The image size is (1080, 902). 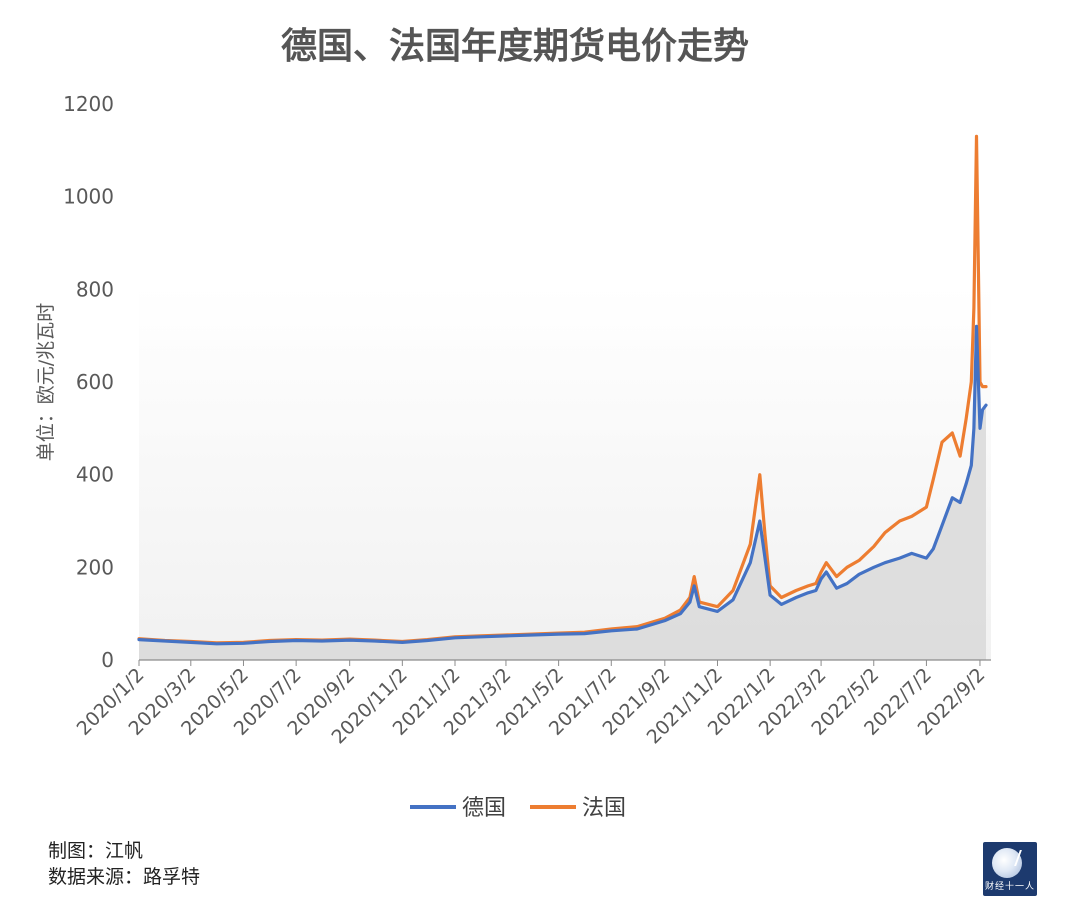 I want to click on credits-block: 制图：江帆 数据来源：路孚特, so click(x=124, y=864).